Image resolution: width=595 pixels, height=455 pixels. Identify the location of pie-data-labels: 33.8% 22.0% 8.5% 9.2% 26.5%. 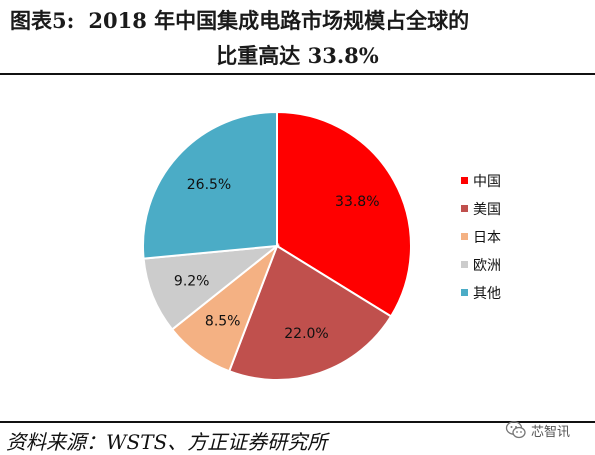
(277, 259).